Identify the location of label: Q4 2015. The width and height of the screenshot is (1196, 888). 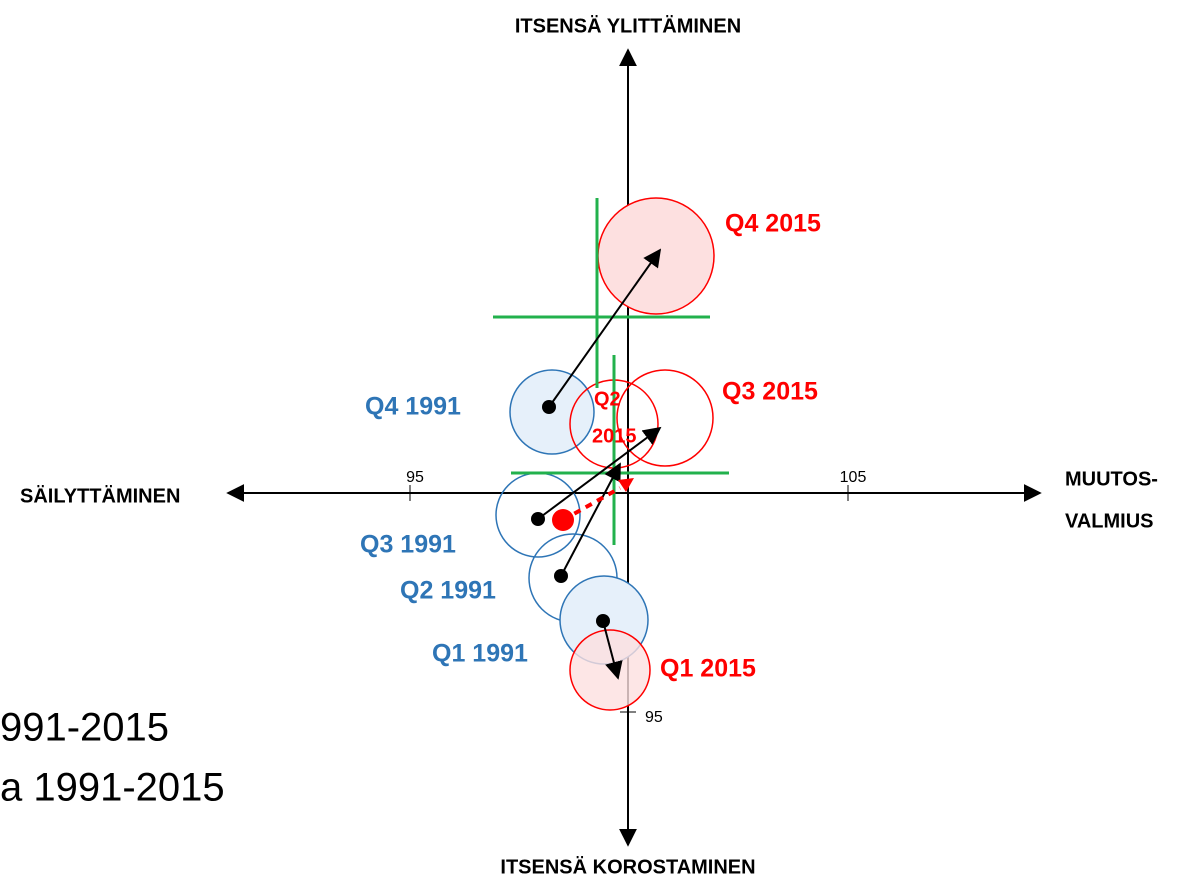
(773, 224).